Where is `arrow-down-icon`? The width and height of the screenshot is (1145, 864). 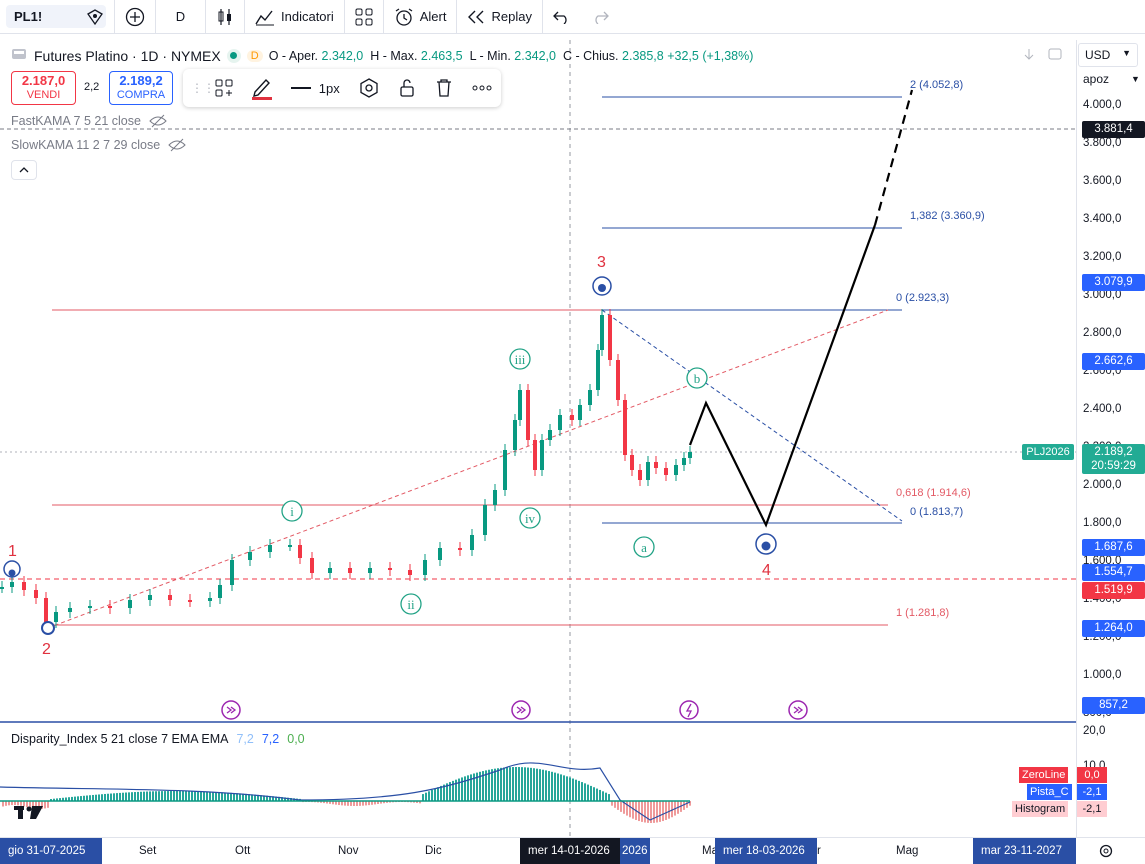
arrow-down-icon is located at coordinates (1029, 56).